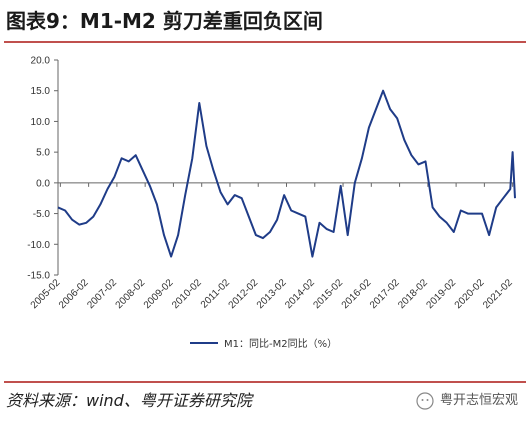 Image resolution: width=530 pixels, height=421 pixels. I want to click on y-tick-label: -15.0, so click(38, 276).